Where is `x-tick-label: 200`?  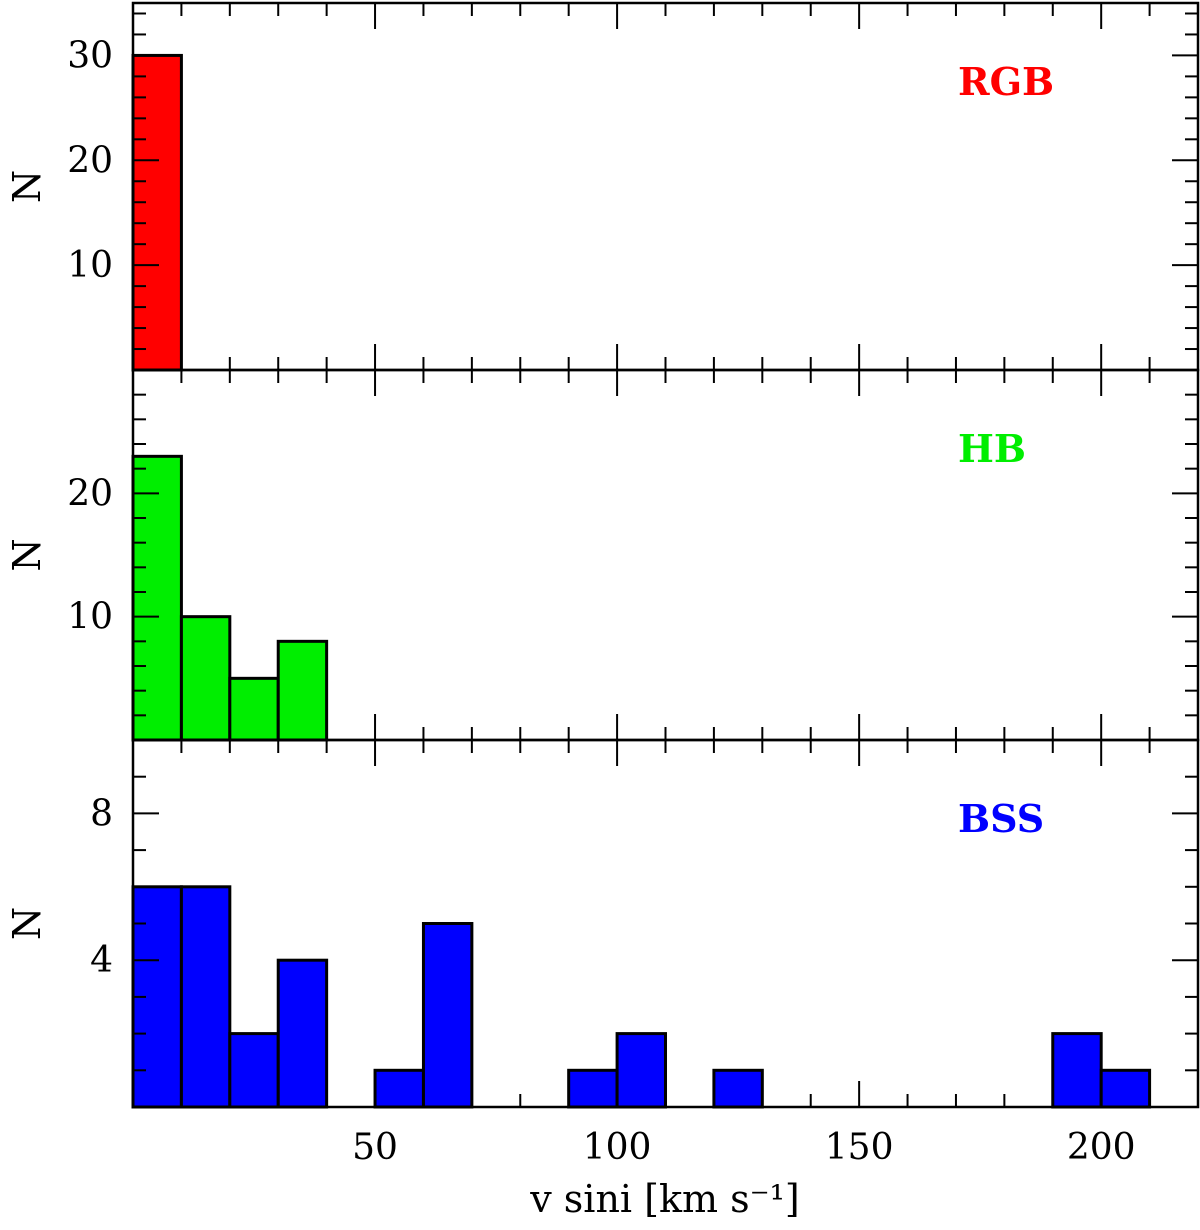 x-tick-label: 200 is located at coordinates (1101, 1147).